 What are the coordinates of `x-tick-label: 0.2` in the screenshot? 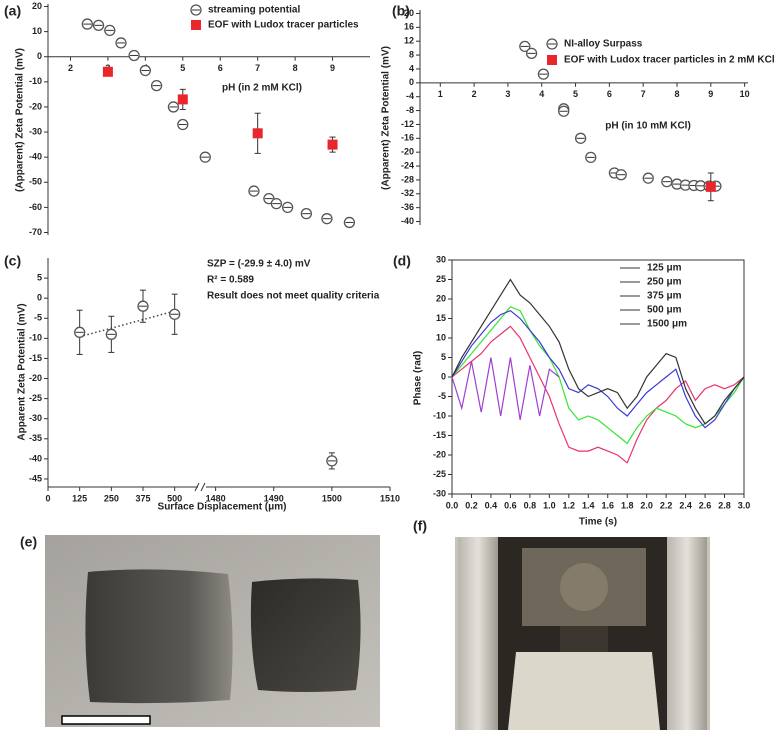 It's located at (471, 505).